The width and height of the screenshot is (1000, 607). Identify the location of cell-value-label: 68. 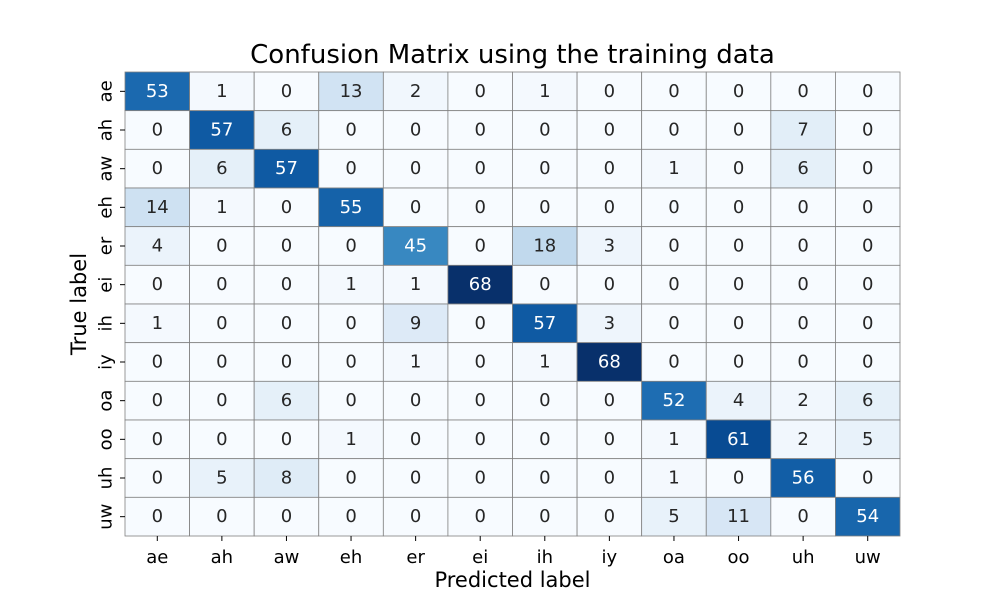
(609, 362).